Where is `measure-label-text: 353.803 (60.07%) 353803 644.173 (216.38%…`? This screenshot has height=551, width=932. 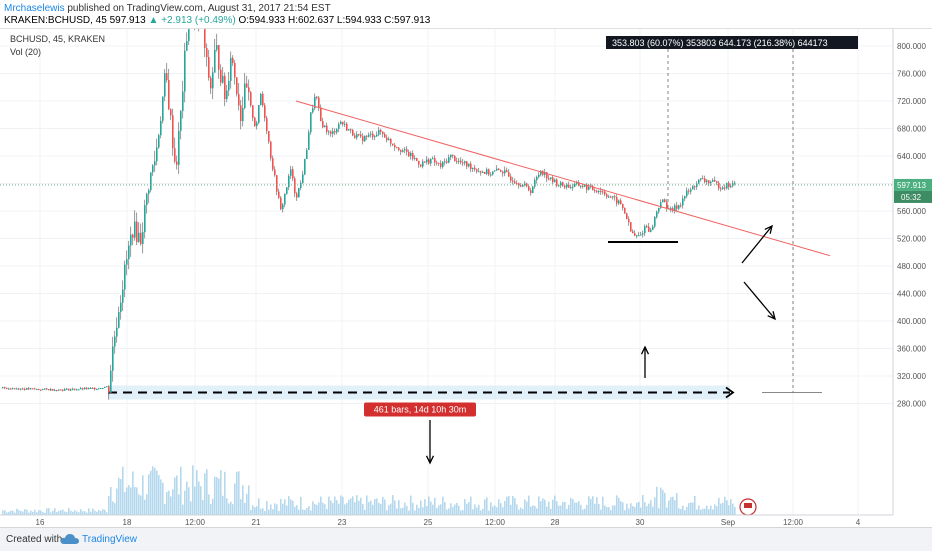
measure-label-text: 353.803 (60.07%) 353803 644.173 (216.38%… is located at coordinates (720, 43).